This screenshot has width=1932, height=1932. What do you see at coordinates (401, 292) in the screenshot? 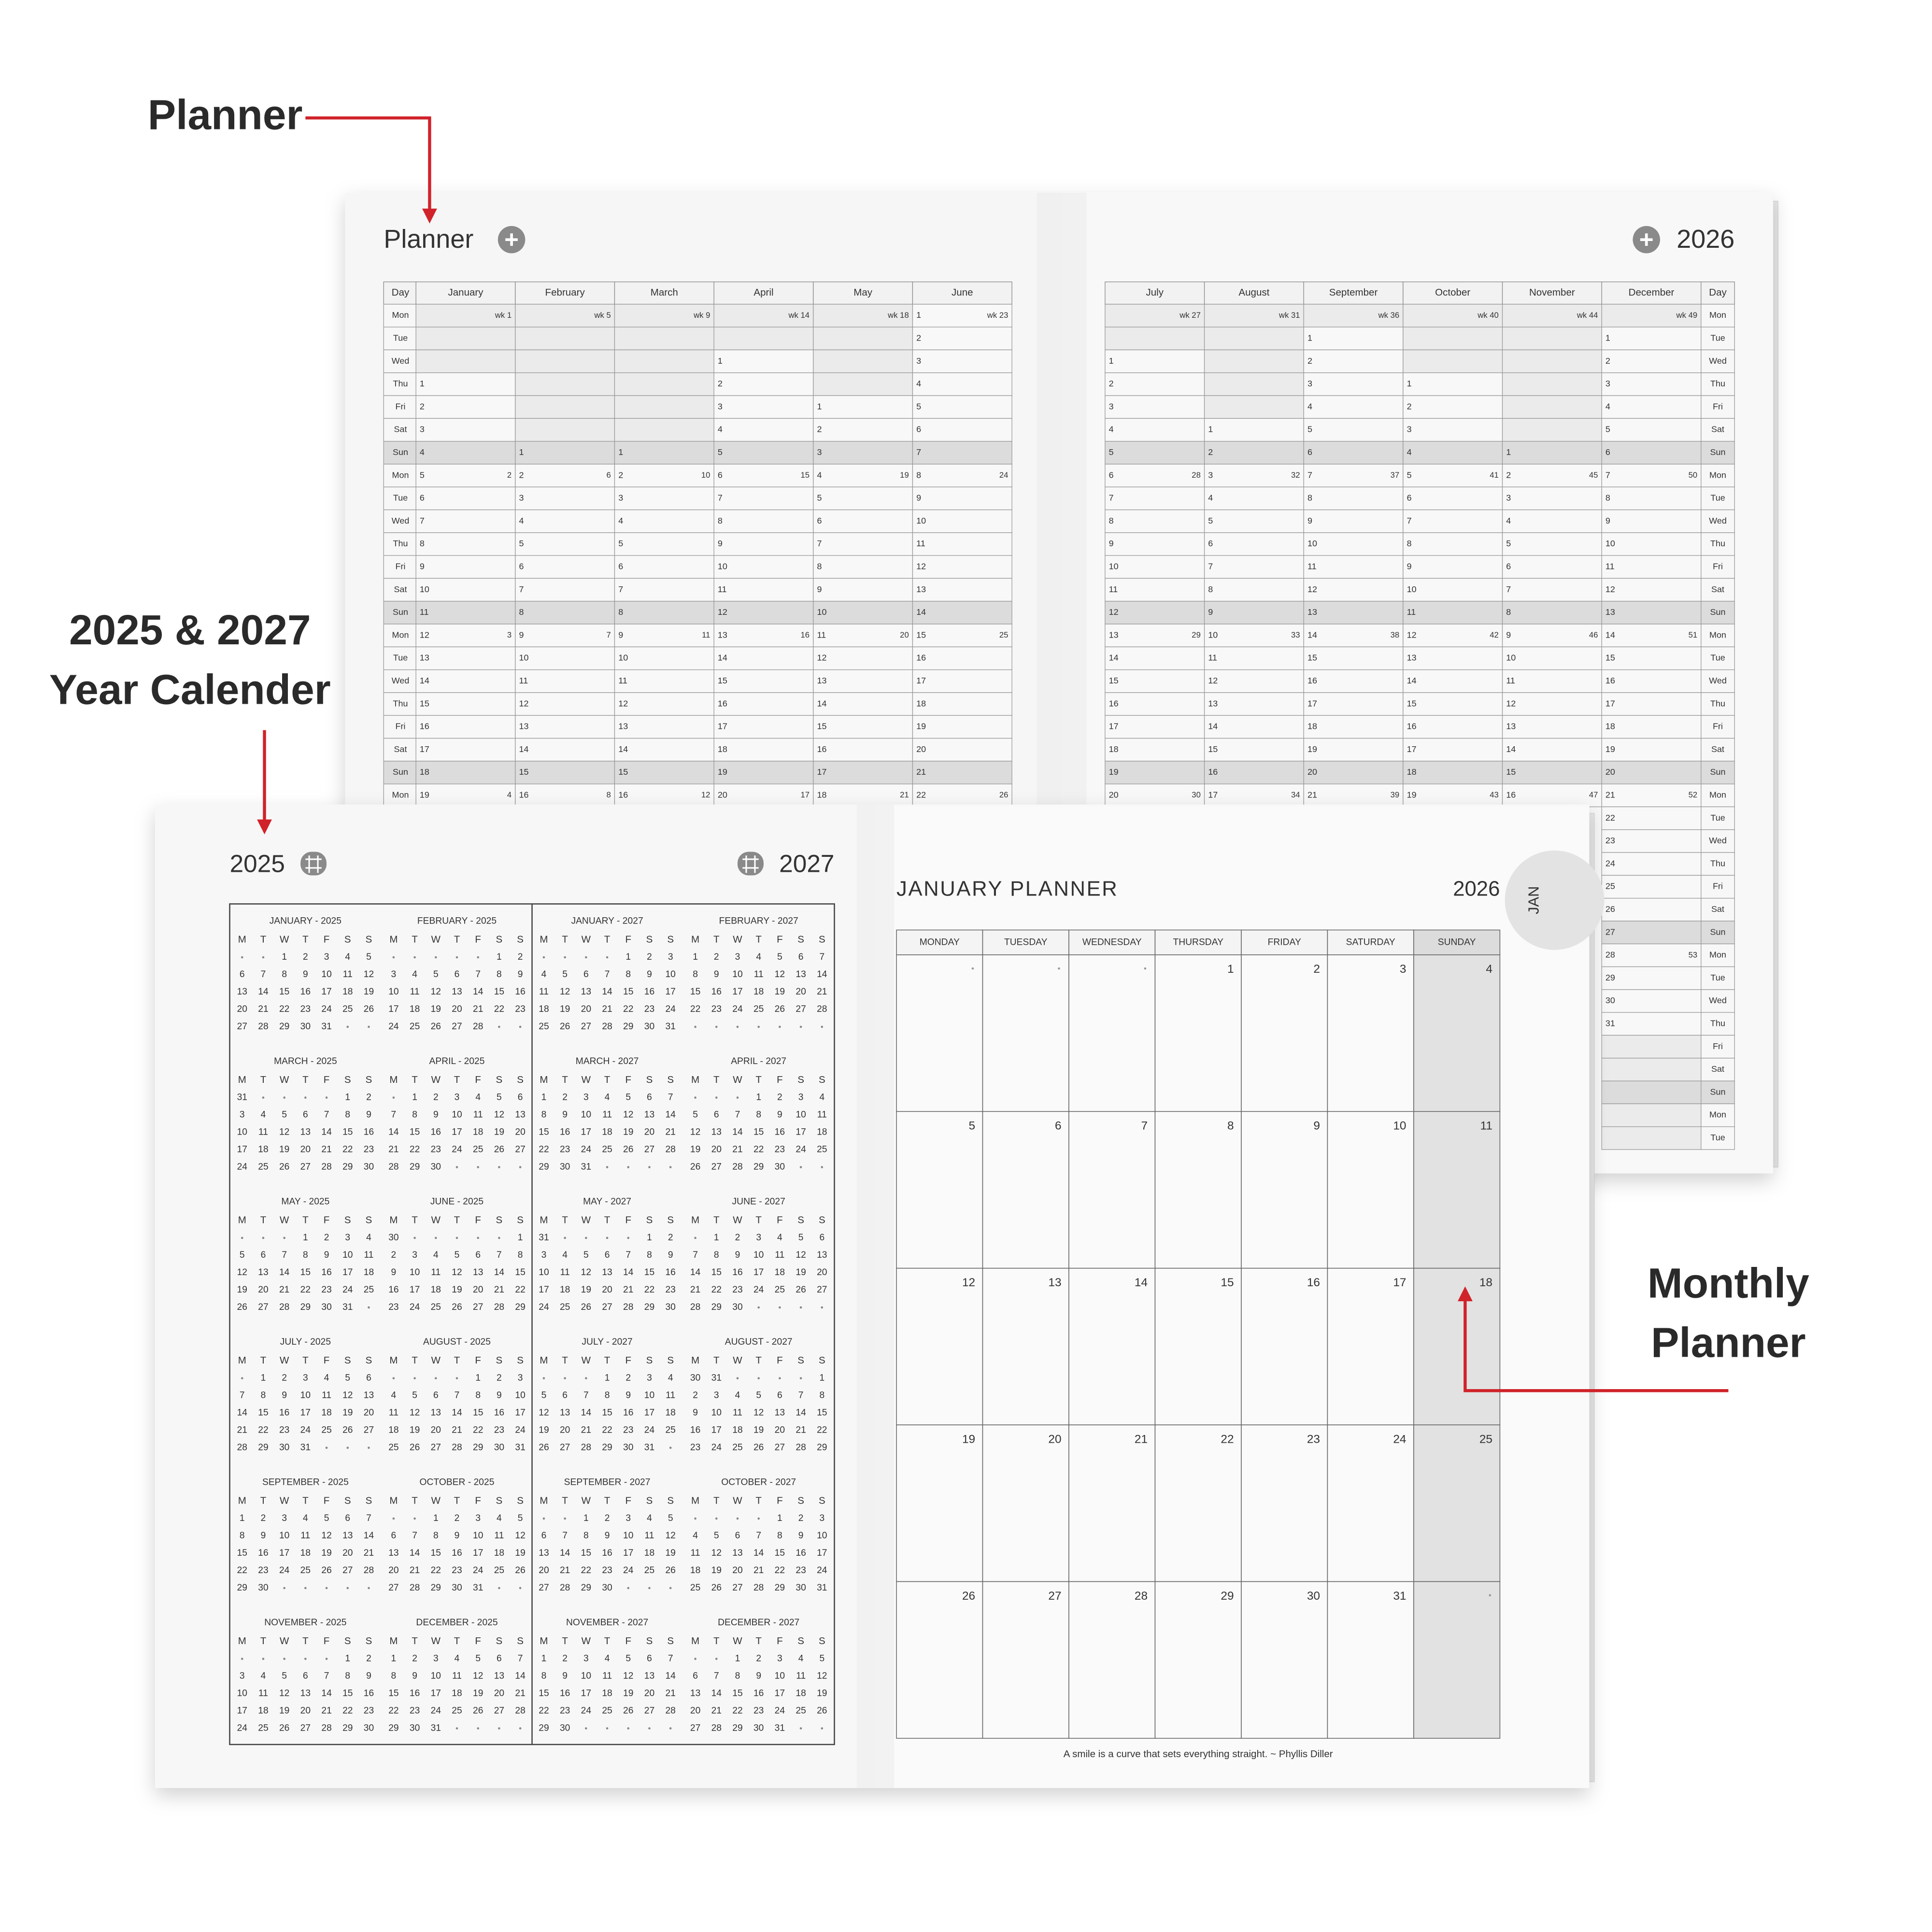
I see `day-header: Day` at bounding box center [401, 292].